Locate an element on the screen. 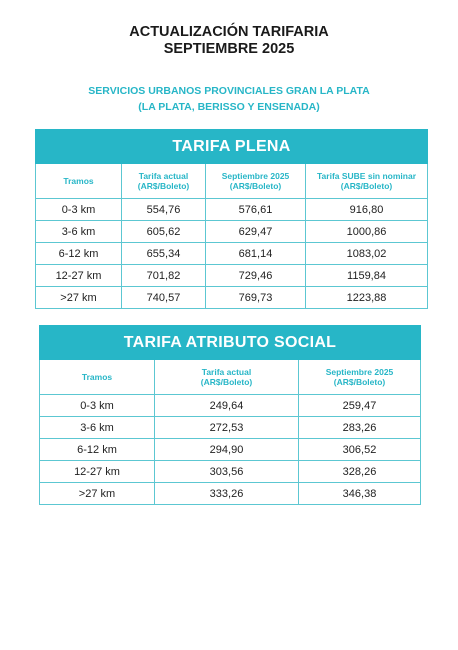  fare-cell: 303,56 is located at coordinates (226, 471).